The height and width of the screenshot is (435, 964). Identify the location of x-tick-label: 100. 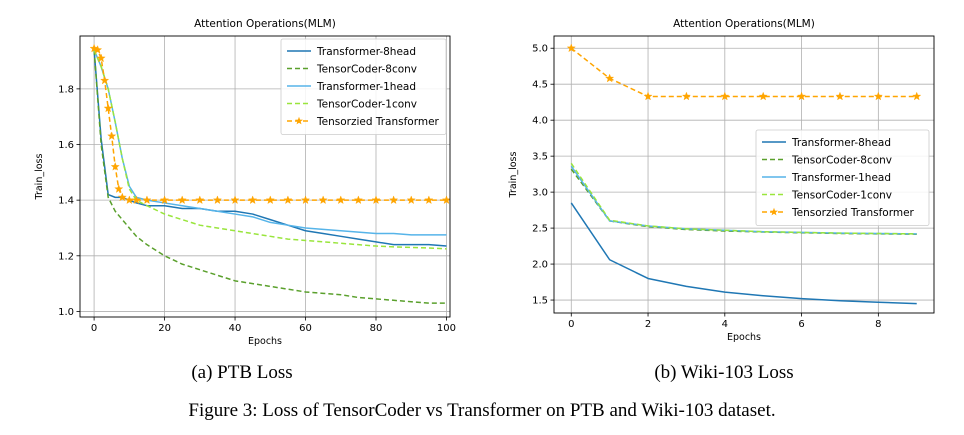
(446, 328).